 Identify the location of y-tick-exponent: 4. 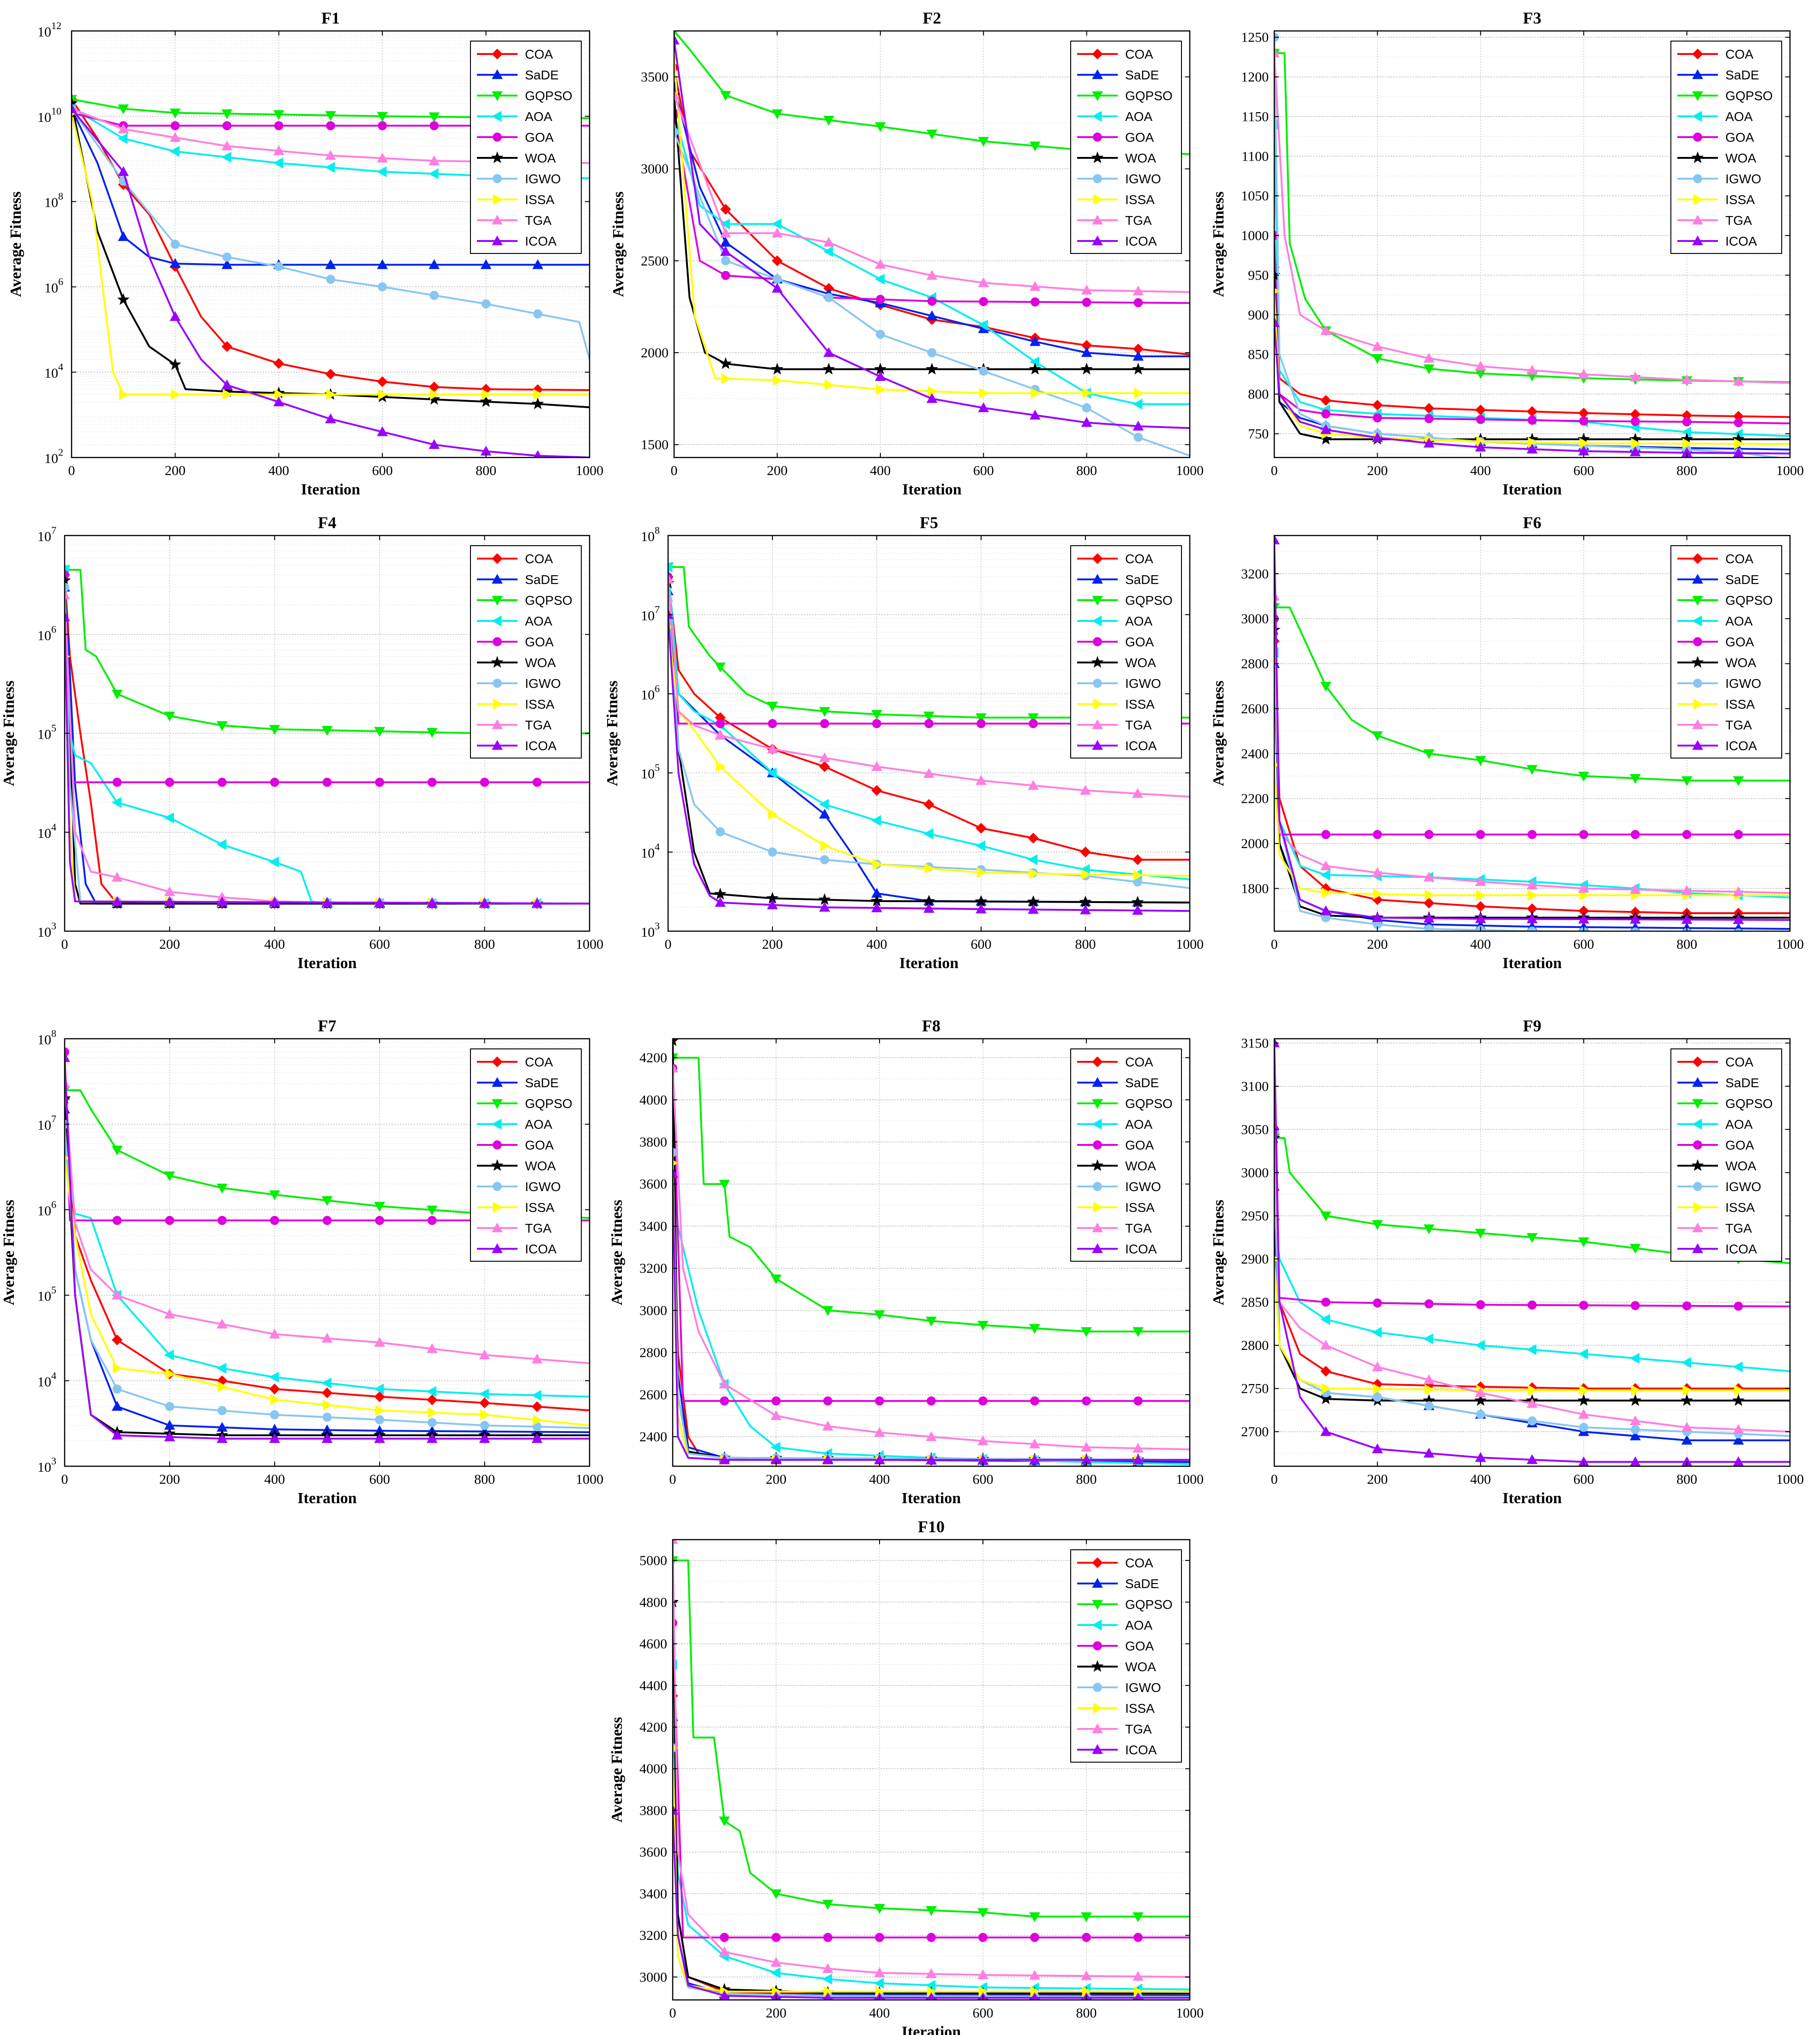
(60, 367).